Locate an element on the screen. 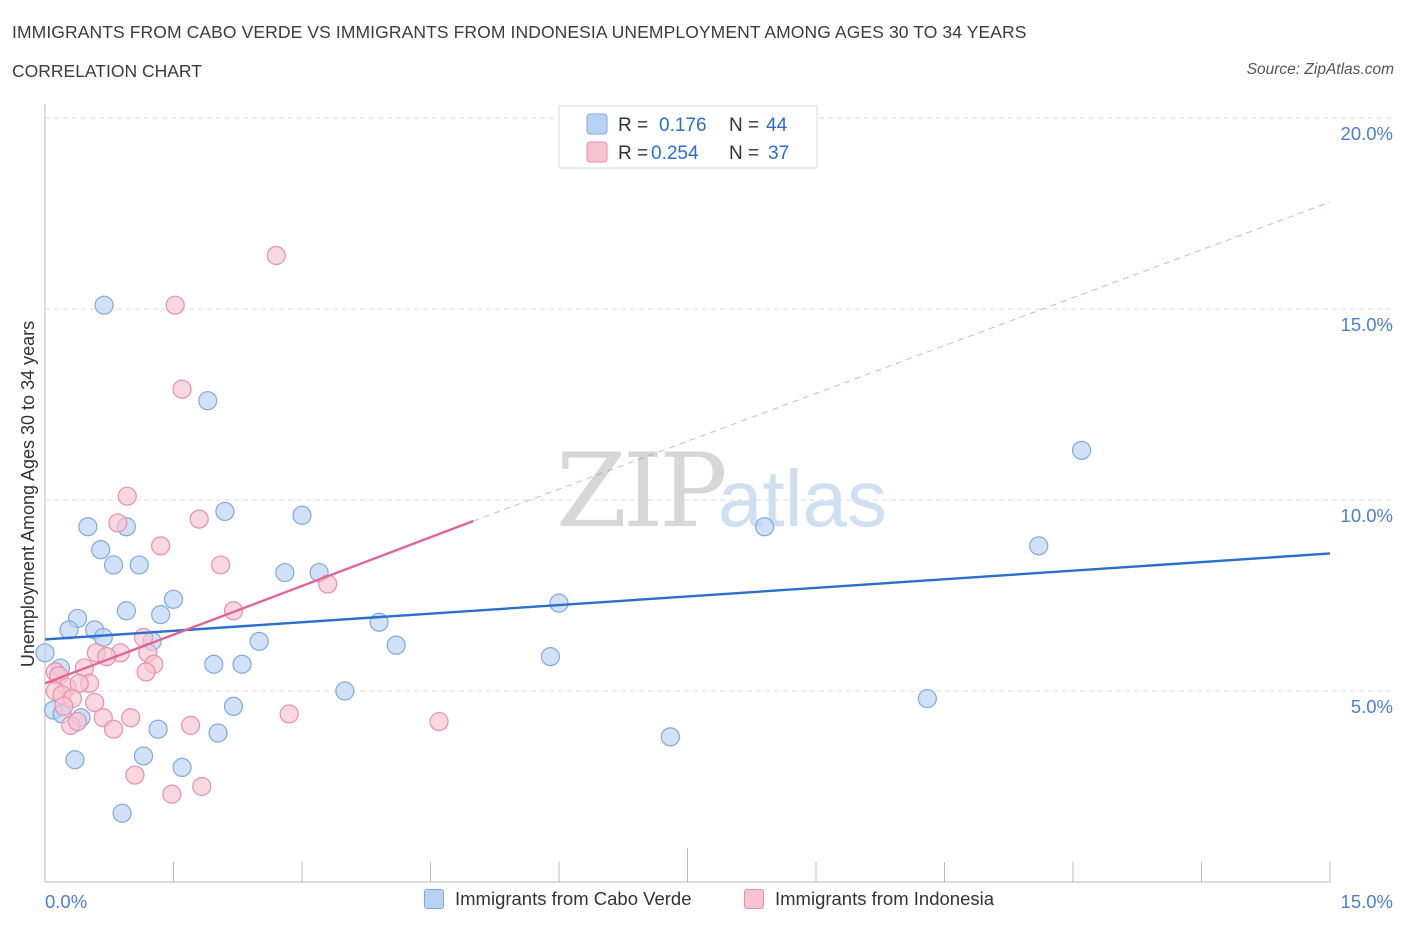 This screenshot has height=930, width=1406. legend-r-value-1: 0.176 is located at coordinates (683, 125).